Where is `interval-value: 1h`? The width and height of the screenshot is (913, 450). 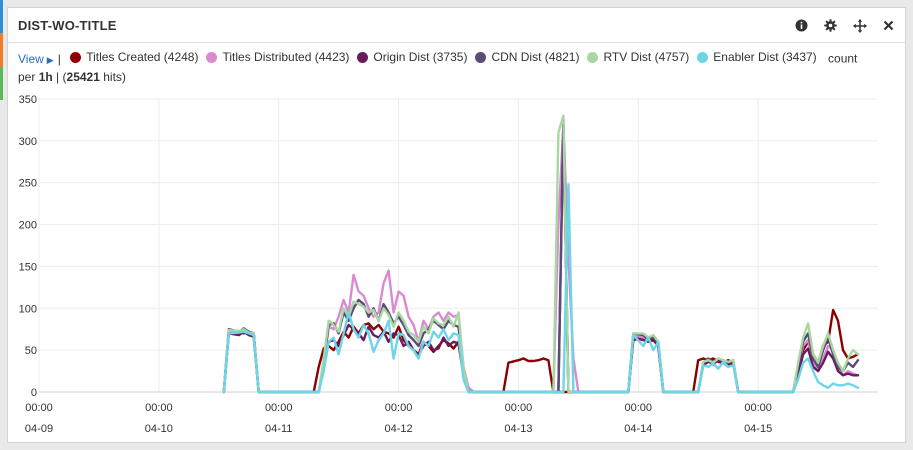 interval-value: 1h is located at coordinates (45, 77).